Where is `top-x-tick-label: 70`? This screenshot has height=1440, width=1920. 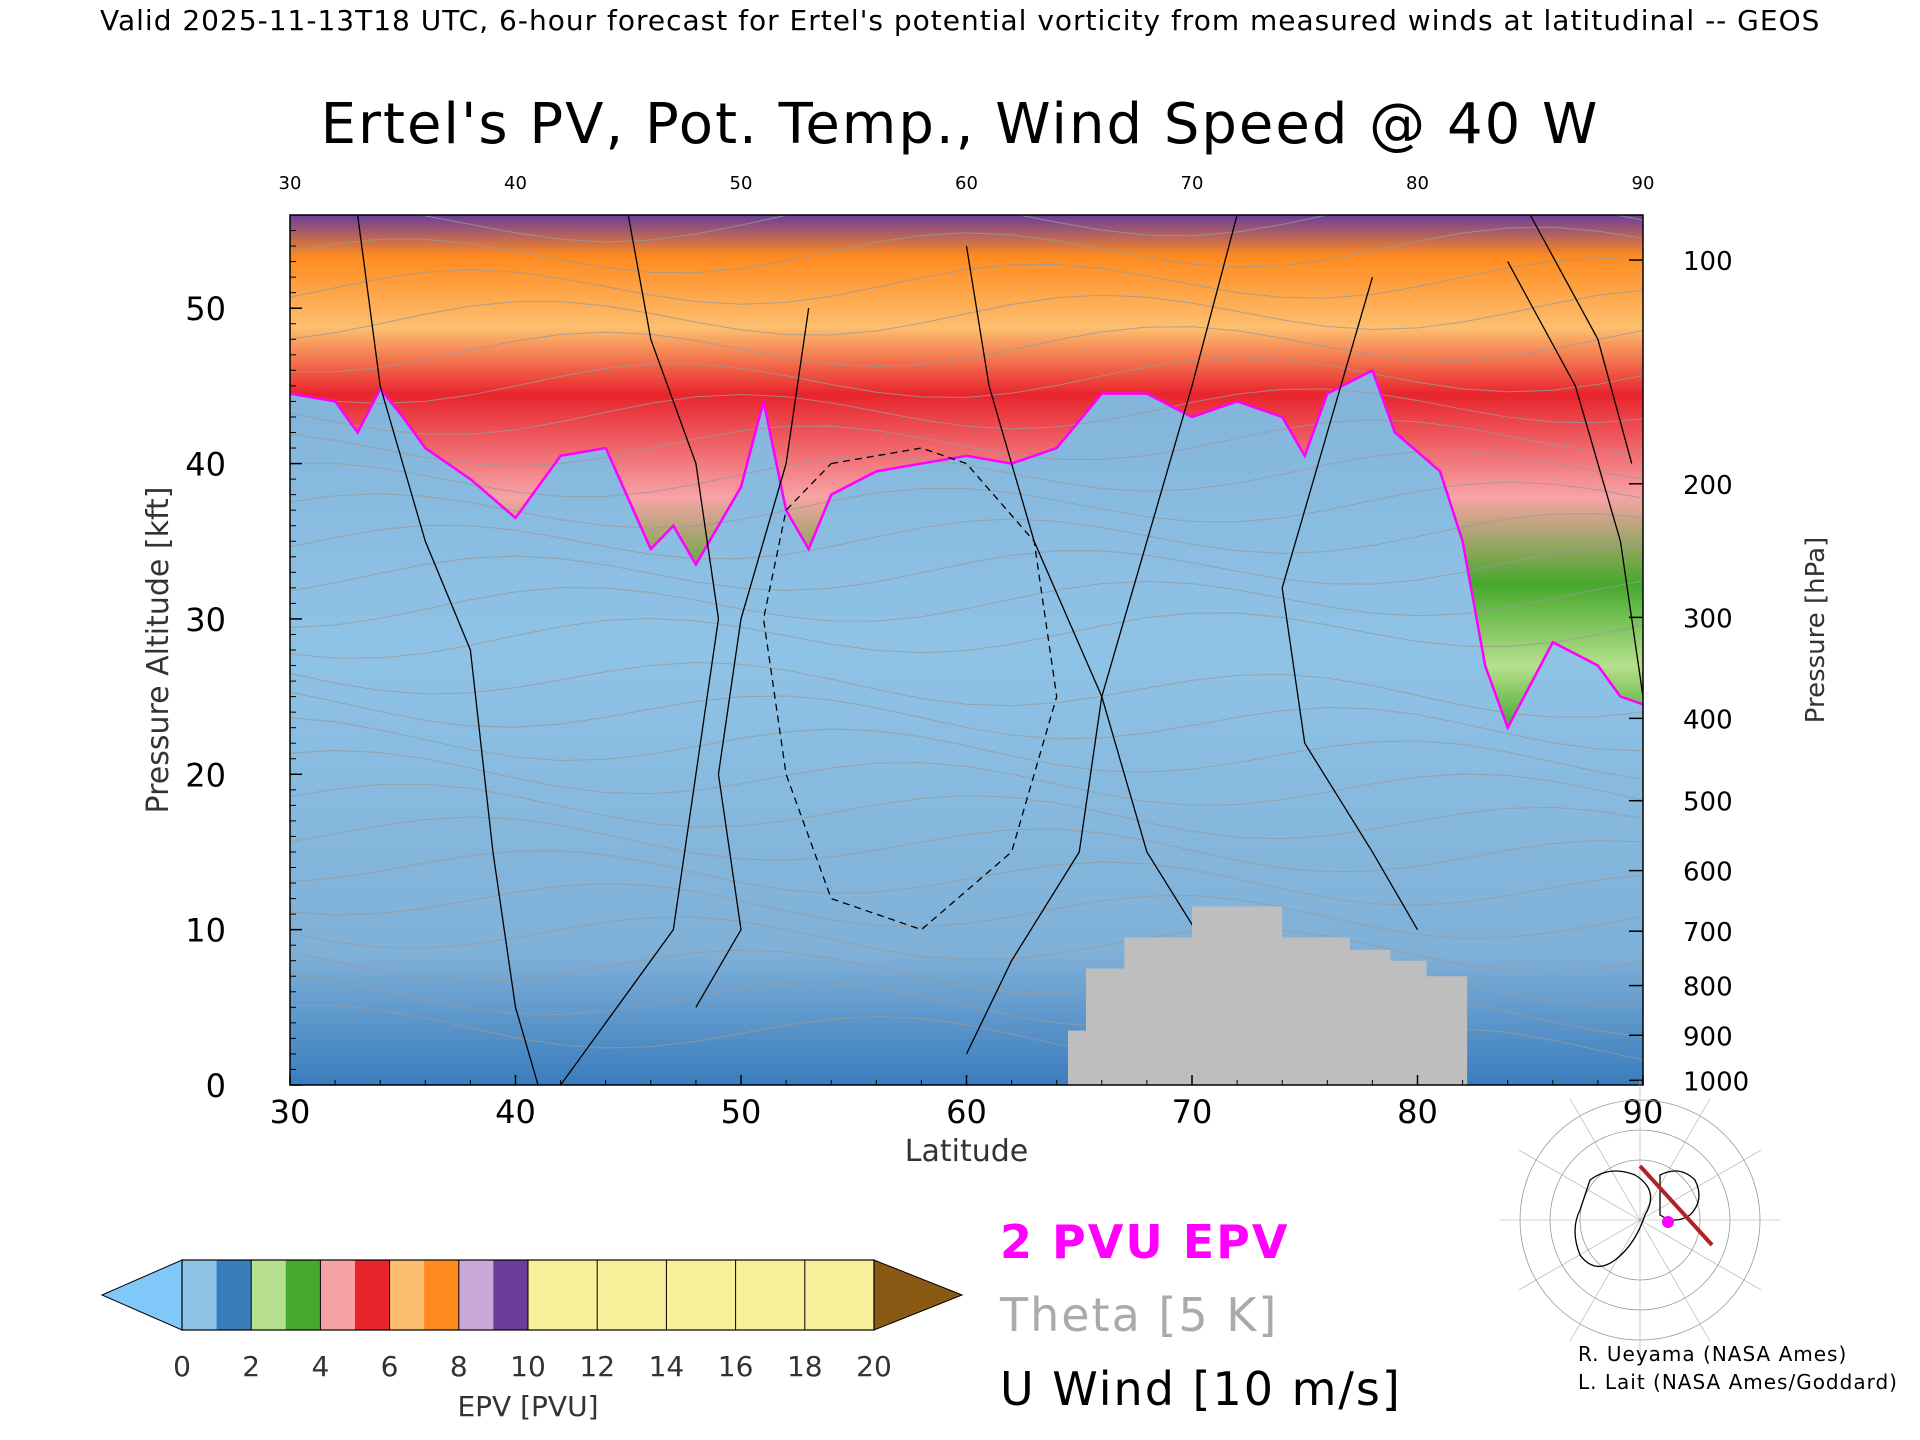
top-x-tick-label: 70 is located at coordinates (1192, 183).